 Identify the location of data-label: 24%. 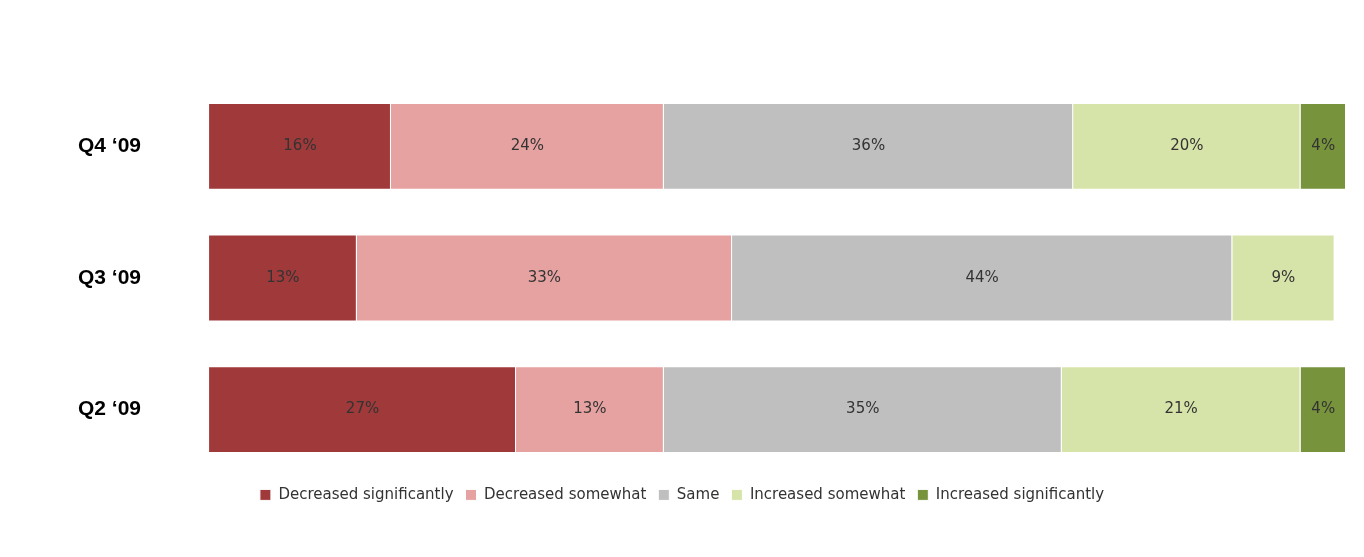
(527, 145).